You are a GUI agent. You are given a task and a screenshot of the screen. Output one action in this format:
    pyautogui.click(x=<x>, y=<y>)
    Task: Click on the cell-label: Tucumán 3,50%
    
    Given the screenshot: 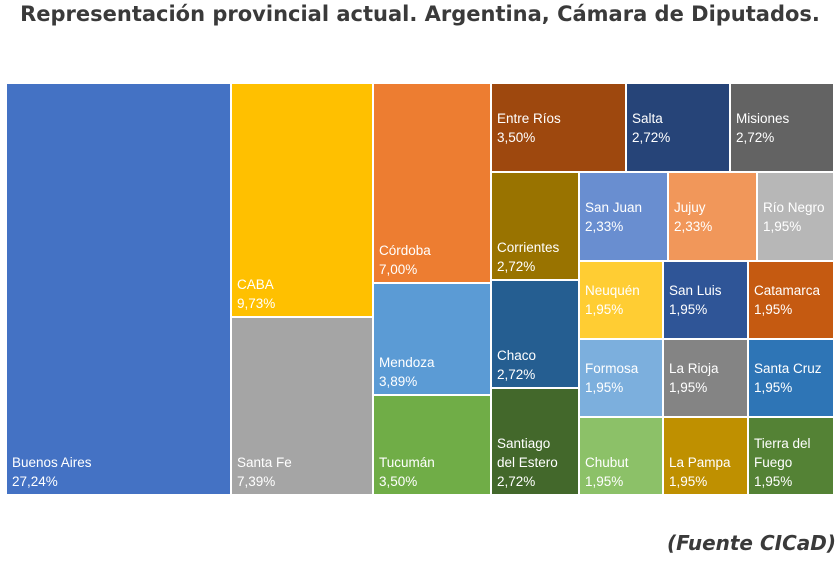 What is the action you would take?
    pyautogui.click(x=407, y=472)
    